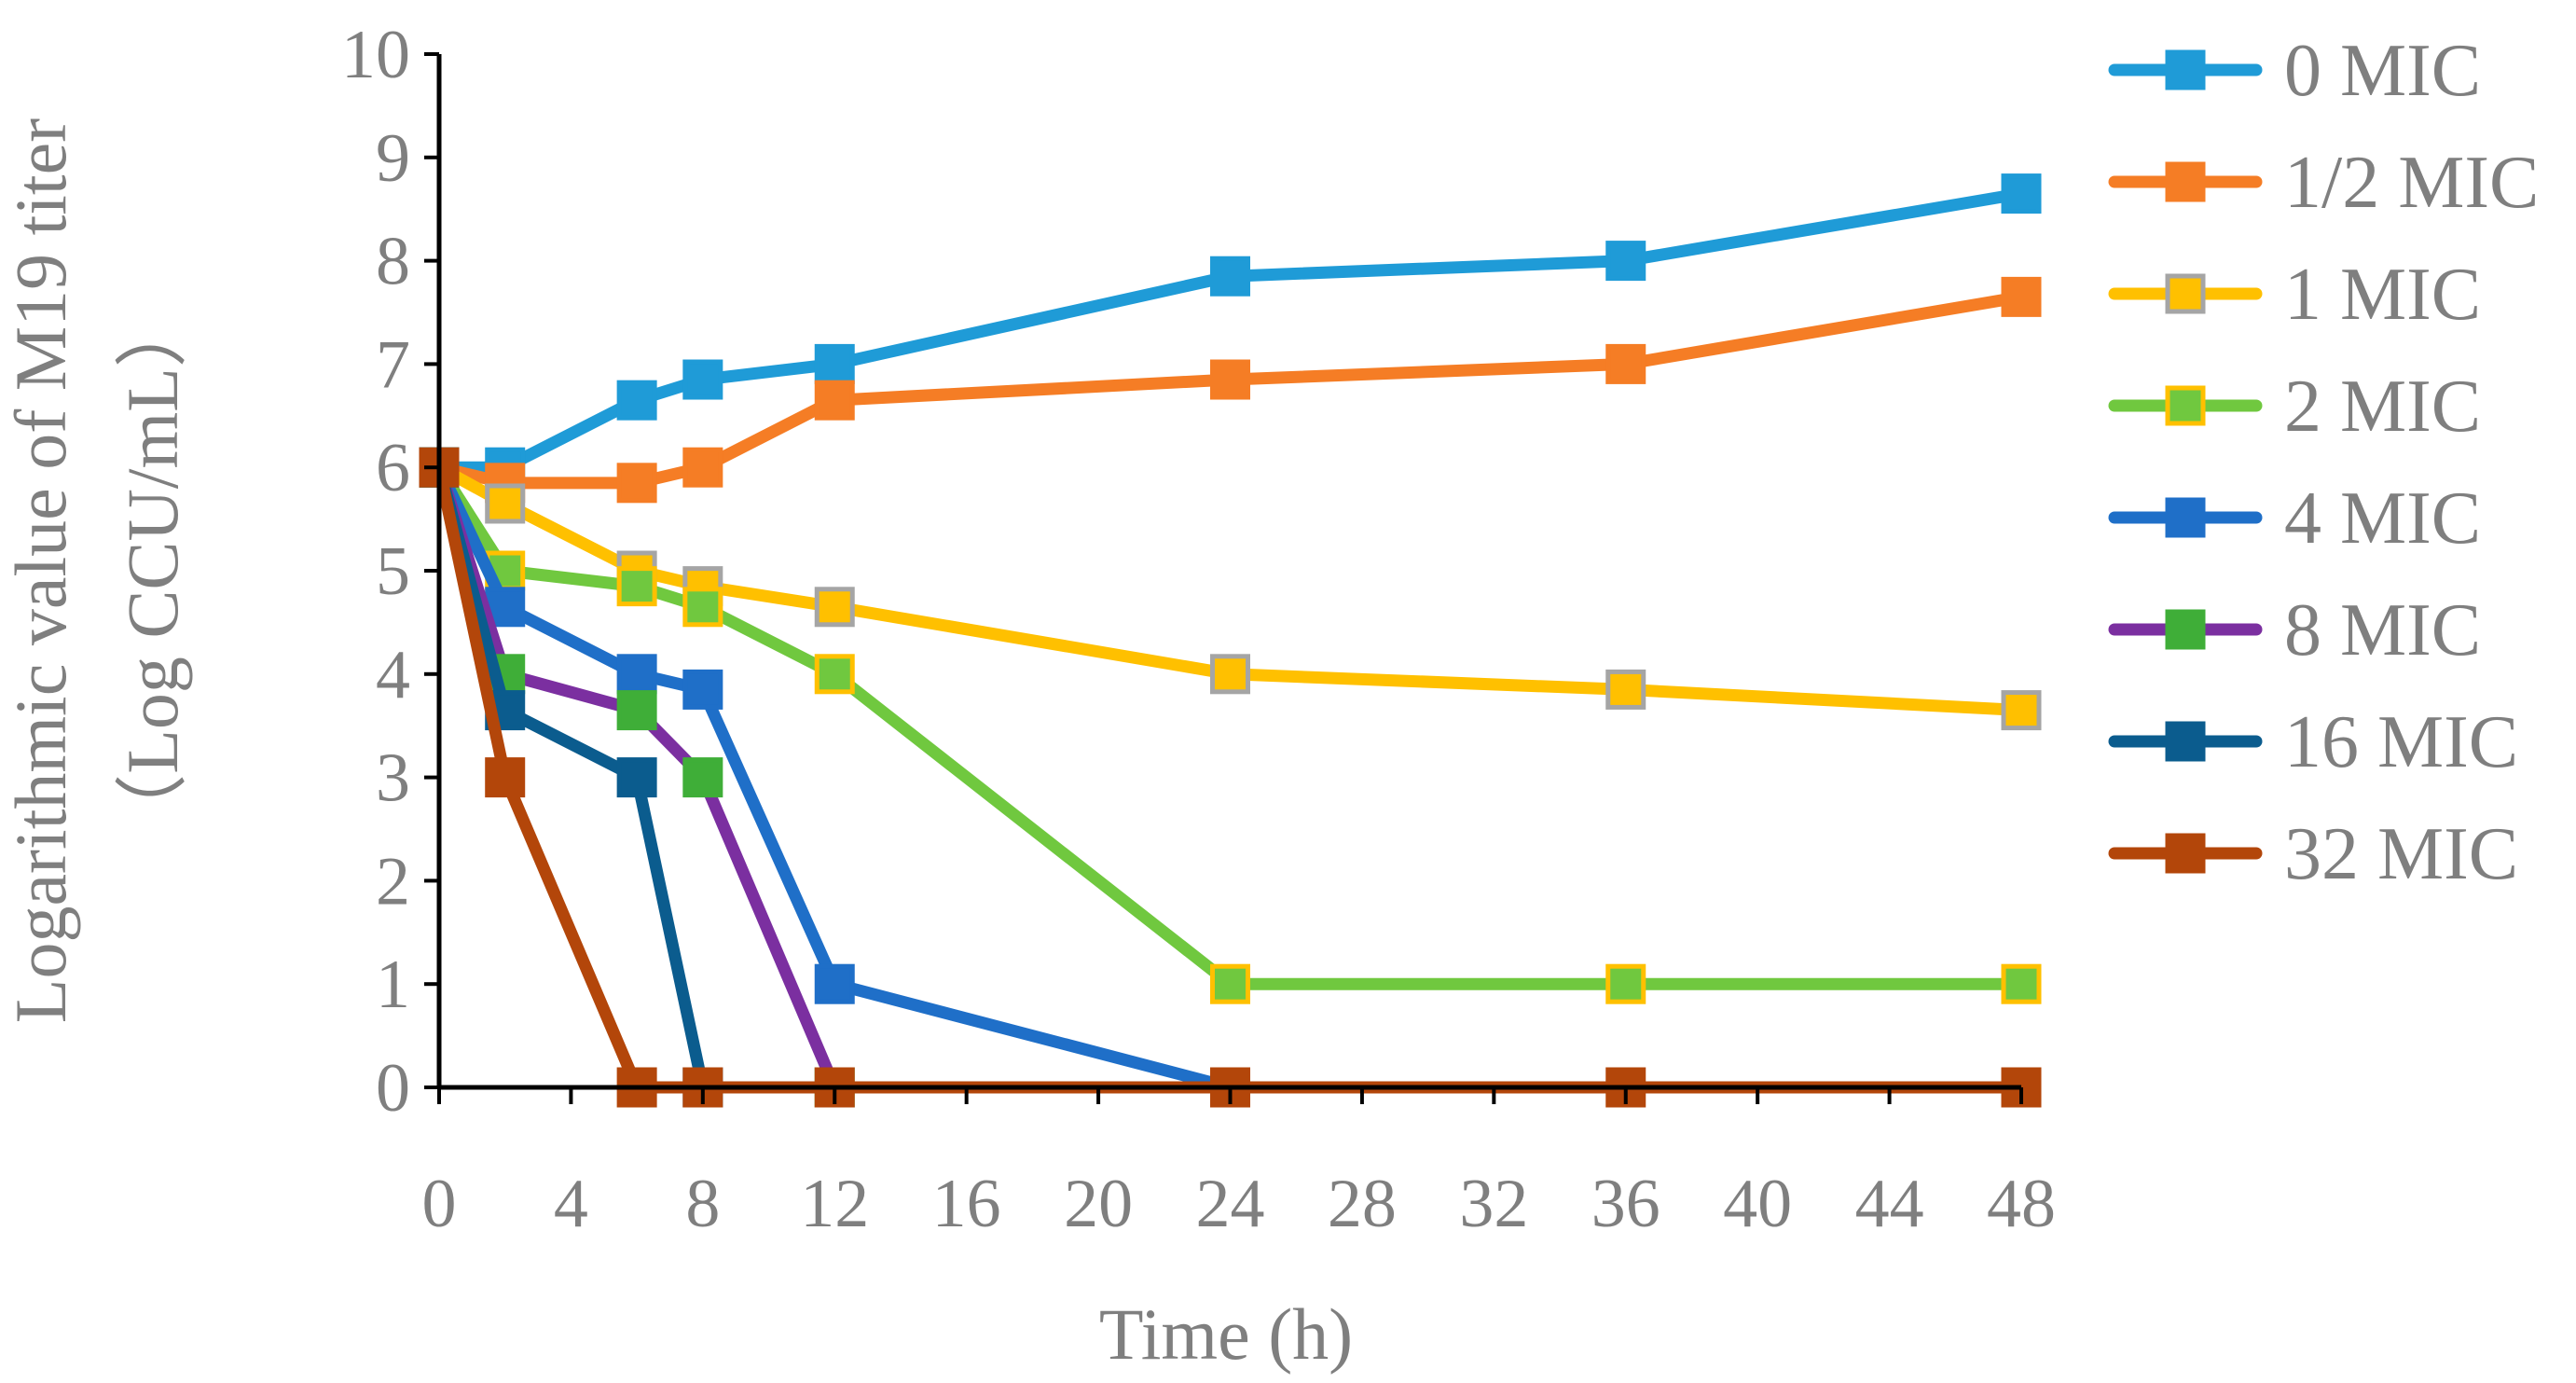 Image resolution: width=2576 pixels, height=1383 pixels. What do you see at coordinates (393, 881) in the screenshot?
I see `y-tick-label: 2` at bounding box center [393, 881].